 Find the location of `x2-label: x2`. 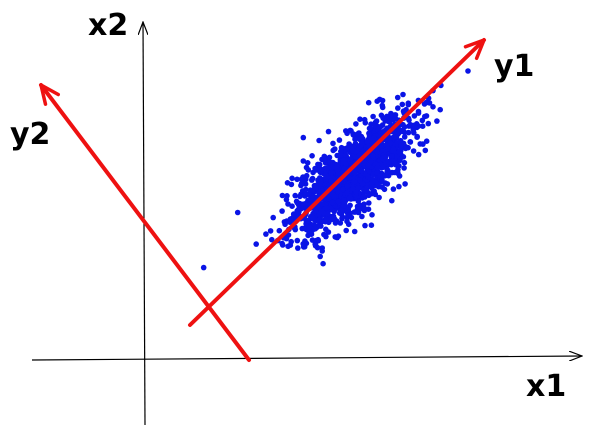

x2-label: x2 is located at coordinates (108, 25).